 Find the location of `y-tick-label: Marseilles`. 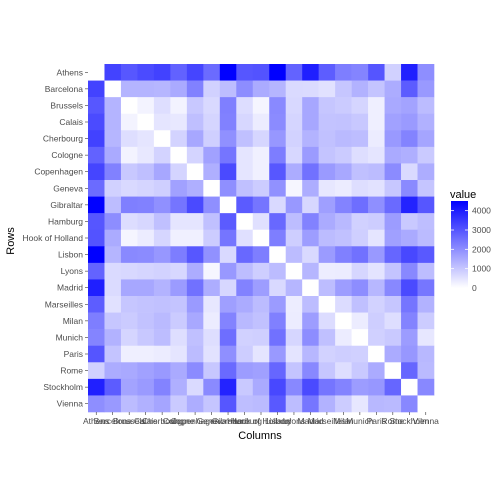

y-tick-label: Marseilles is located at coordinates (64, 304).